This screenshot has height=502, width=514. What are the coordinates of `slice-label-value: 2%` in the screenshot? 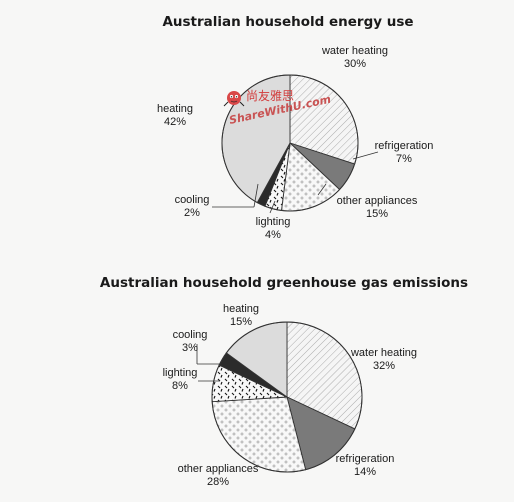 It's located at (192, 213).